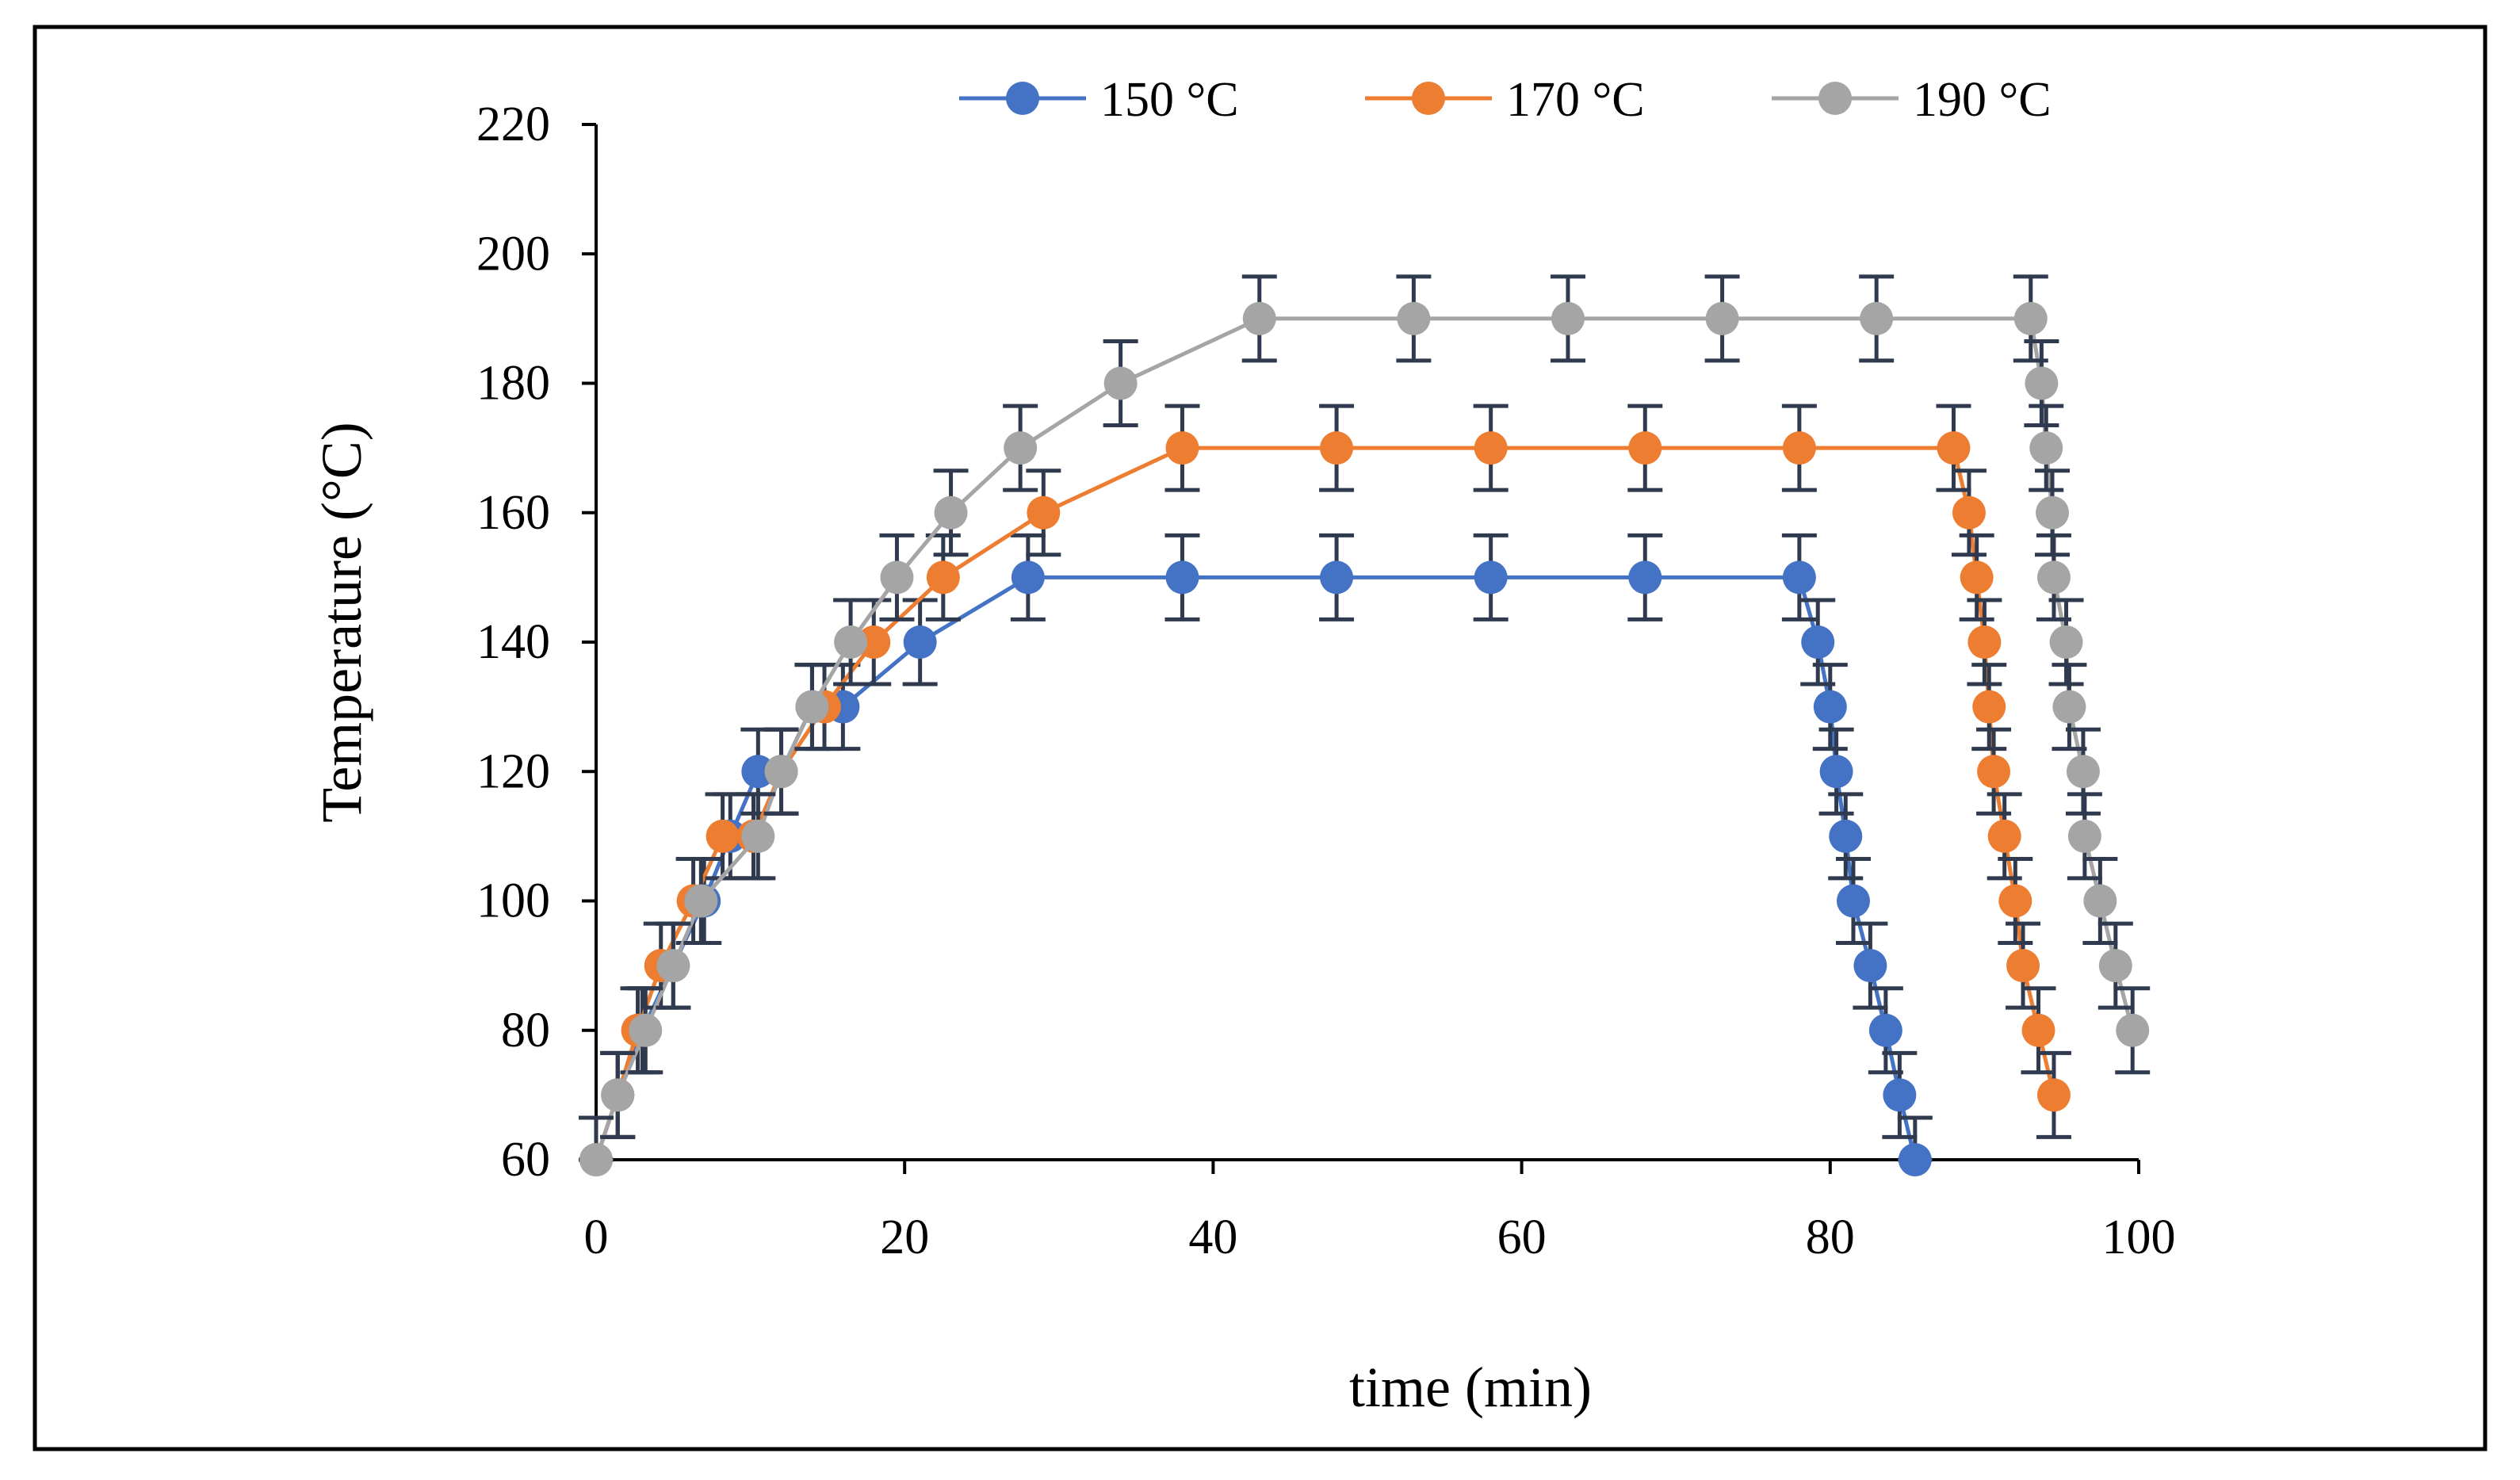 This screenshot has width=2520, height=1480. Describe the element at coordinates (1830, 1237) in the screenshot. I see `x-tick-label: 80` at that location.